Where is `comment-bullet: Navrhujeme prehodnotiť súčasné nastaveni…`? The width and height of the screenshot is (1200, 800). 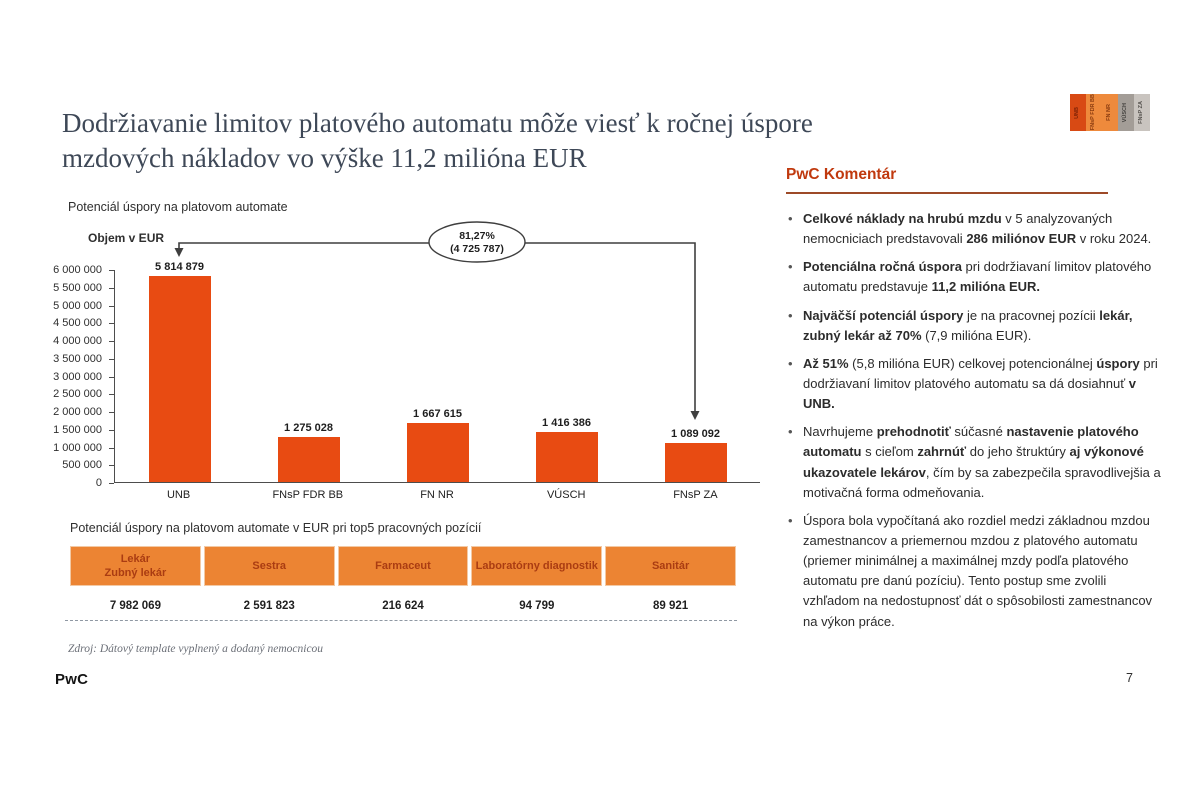
comment-bullet: Navrhujeme prehodnotiť súčasné nastaveni… is located at coordinates (975, 462).